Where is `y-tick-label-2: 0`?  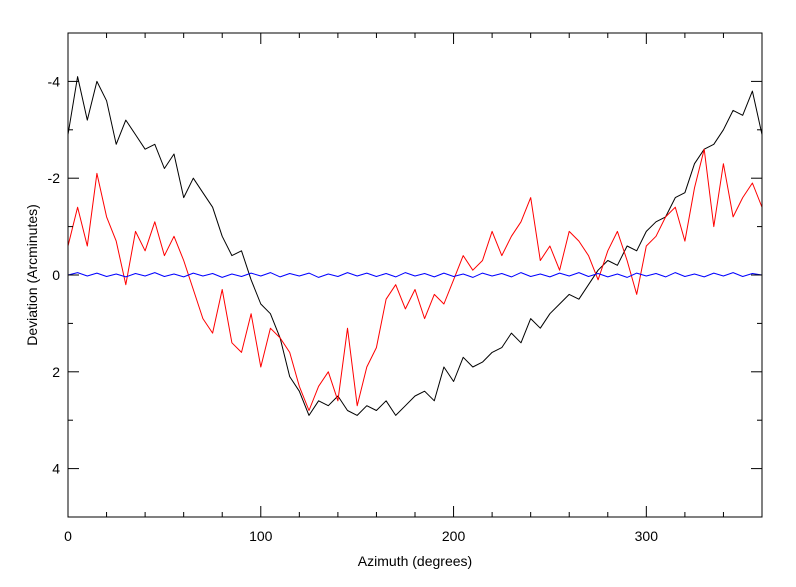 y-tick-label-2: 0 is located at coordinates (56, 275).